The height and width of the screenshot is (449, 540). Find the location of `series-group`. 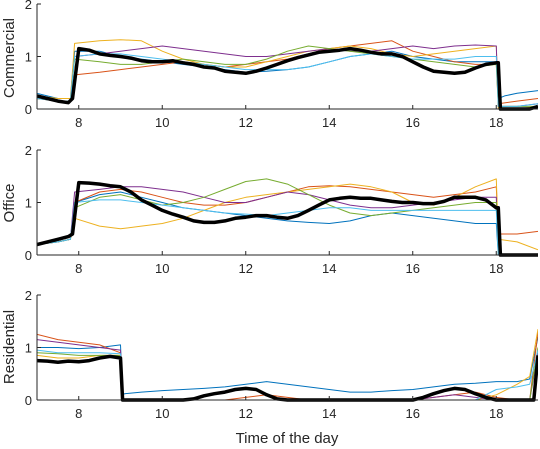

series-group is located at coordinates (287, 75).